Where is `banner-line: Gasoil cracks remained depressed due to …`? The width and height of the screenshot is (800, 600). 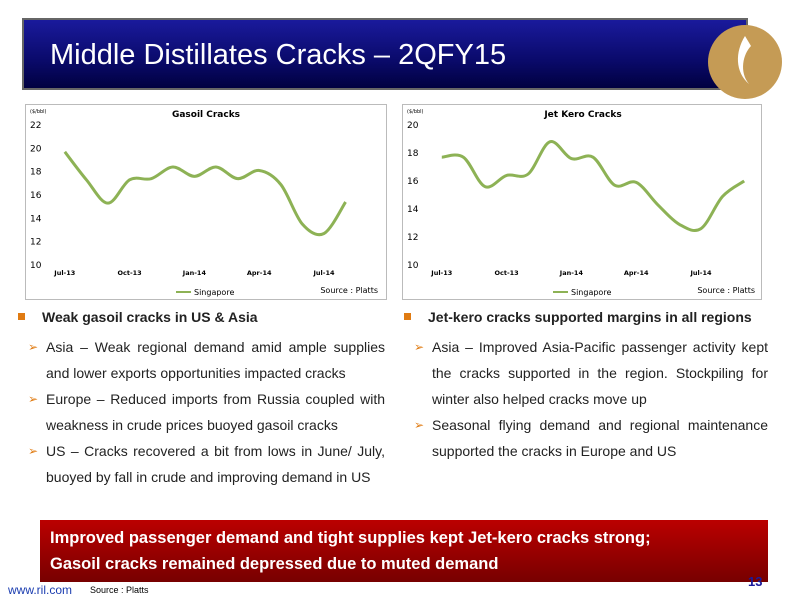 banner-line: Gasoil cracks remained depressed due to … is located at coordinates (274, 564).